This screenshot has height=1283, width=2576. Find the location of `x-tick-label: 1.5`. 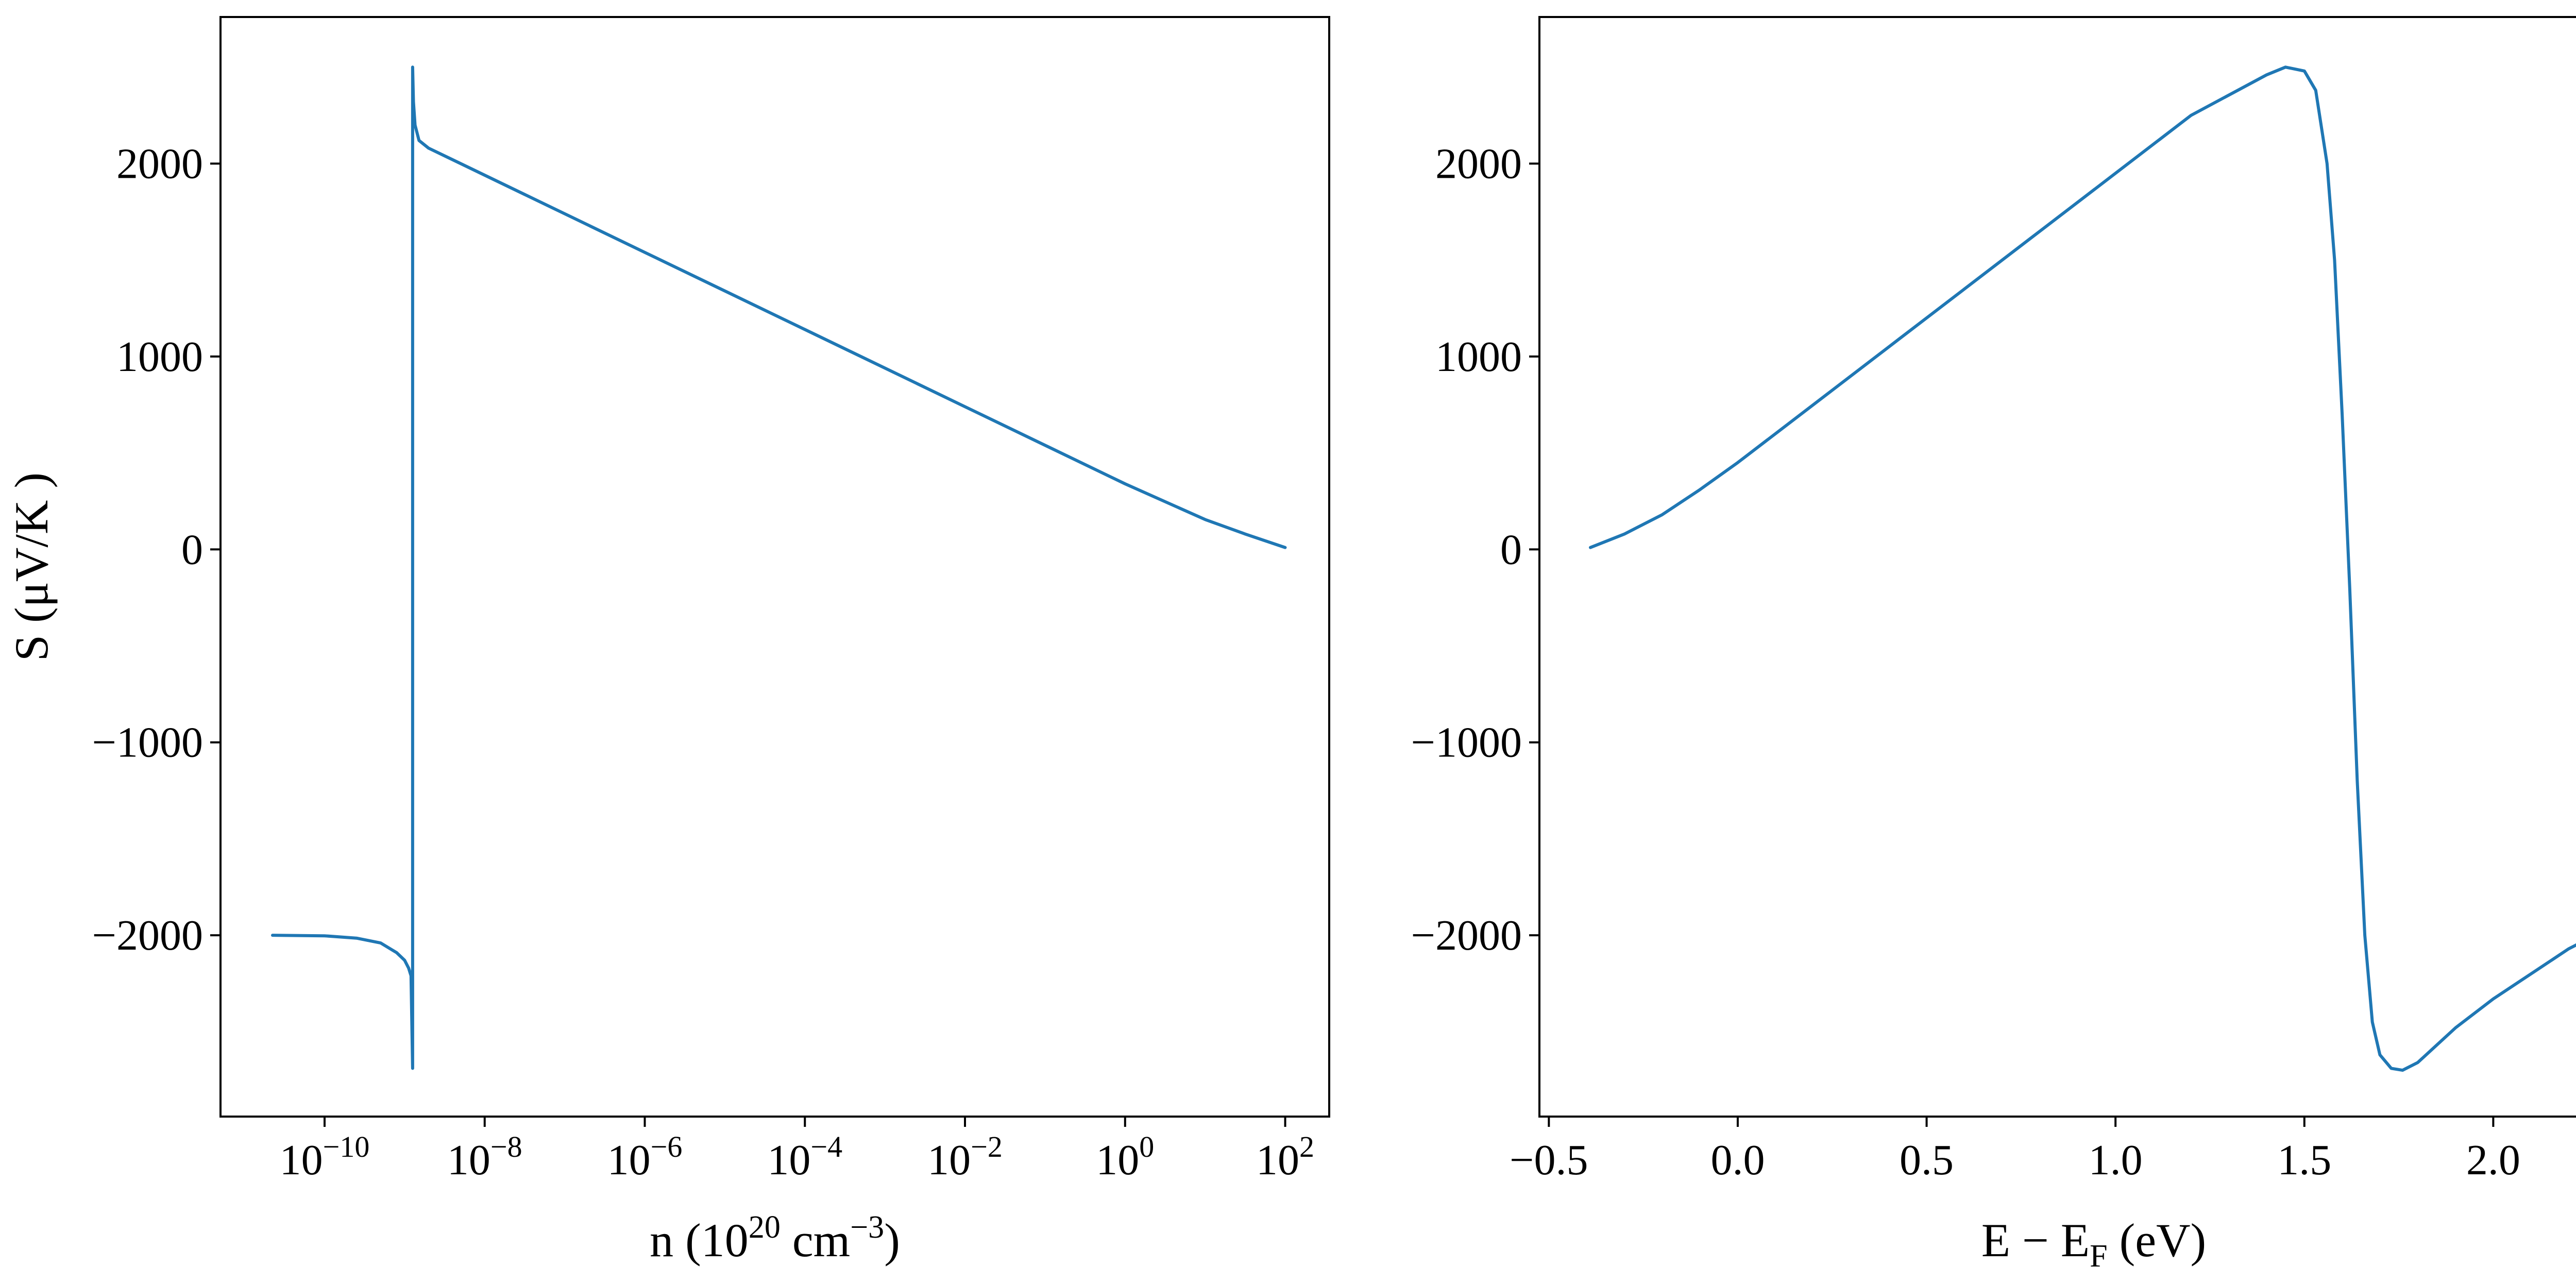

x-tick-label: 1.5 is located at coordinates (2304, 1160).